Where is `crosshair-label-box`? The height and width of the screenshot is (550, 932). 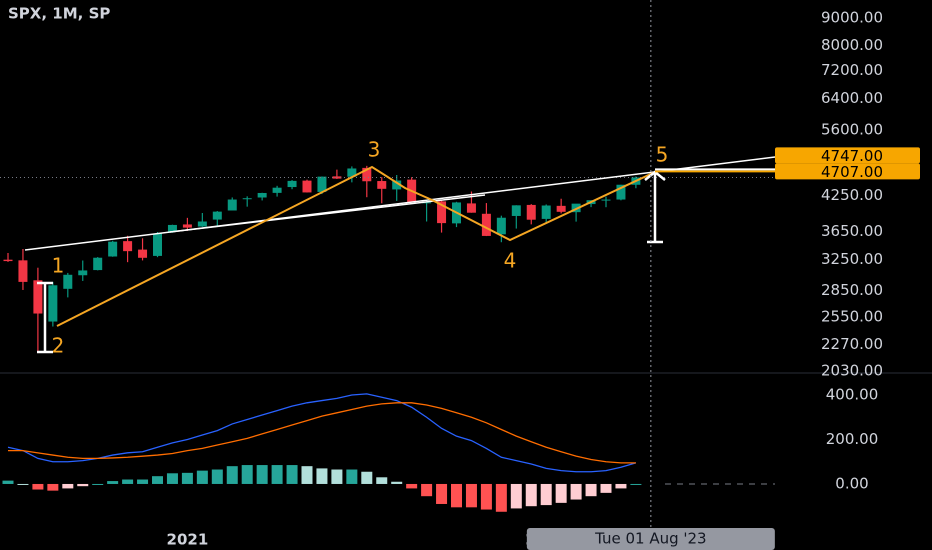 crosshair-label-box is located at coordinates (650, 539).